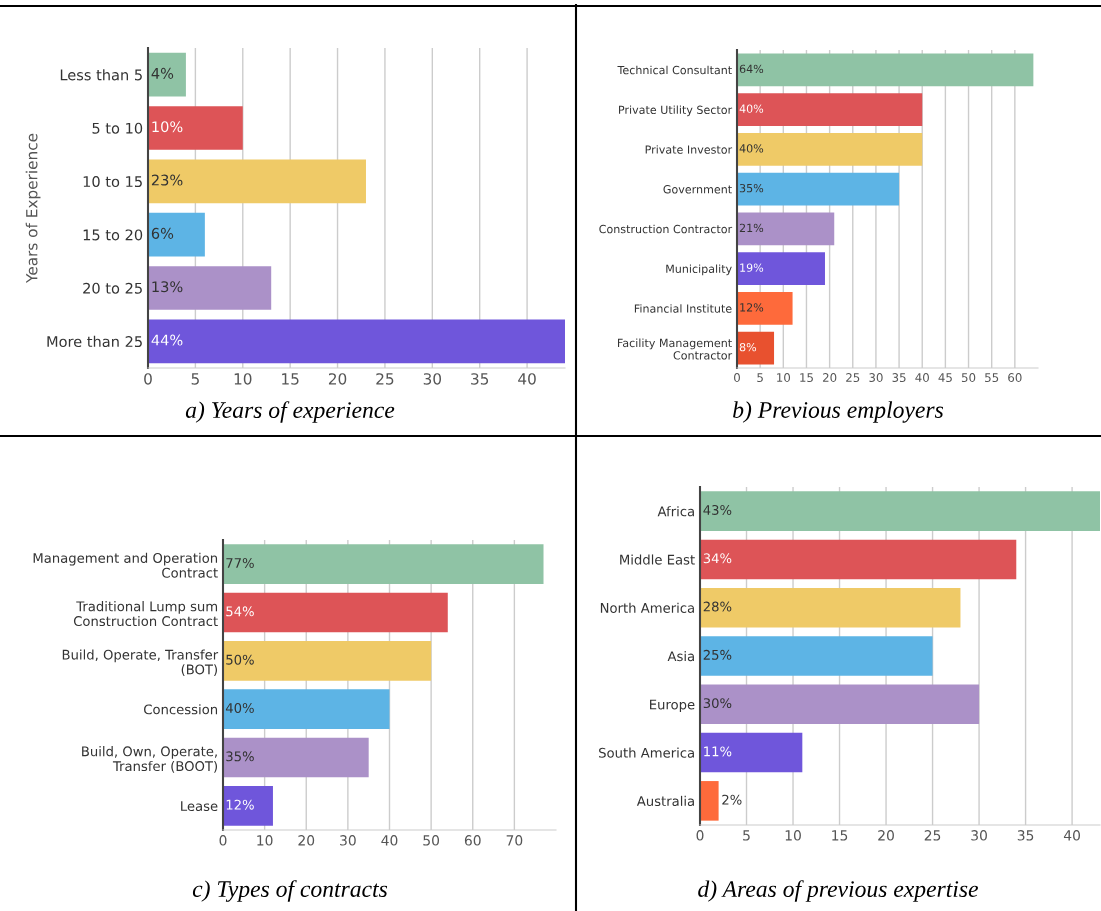 The width and height of the screenshot is (1101, 911). What do you see at coordinates (290, 412) in the screenshot?
I see `text: a) Years of experience` at bounding box center [290, 412].